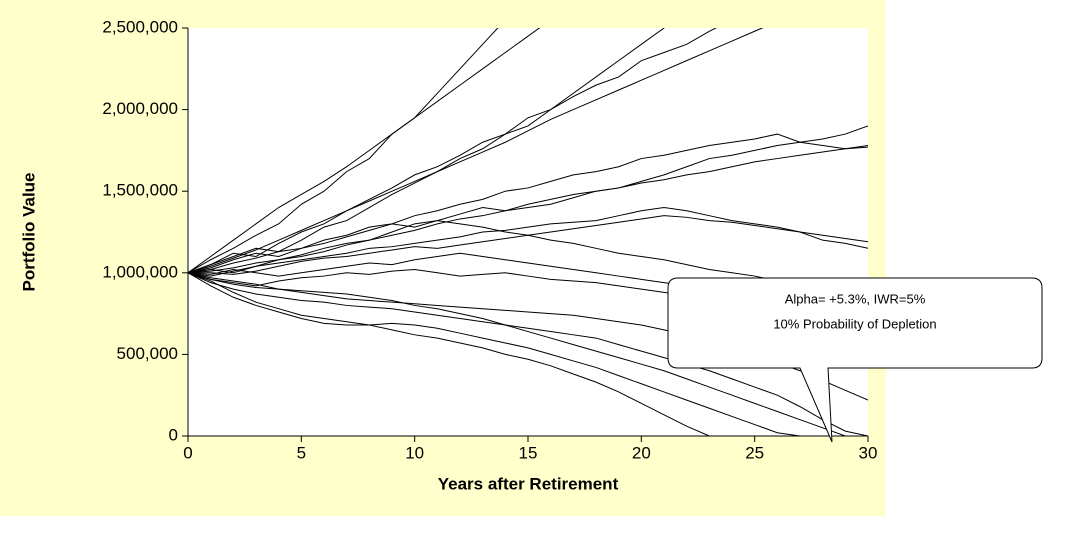 This screenshot has height=534, width=1070. I want to click on x-tick-label: 20, so click(641, 452).